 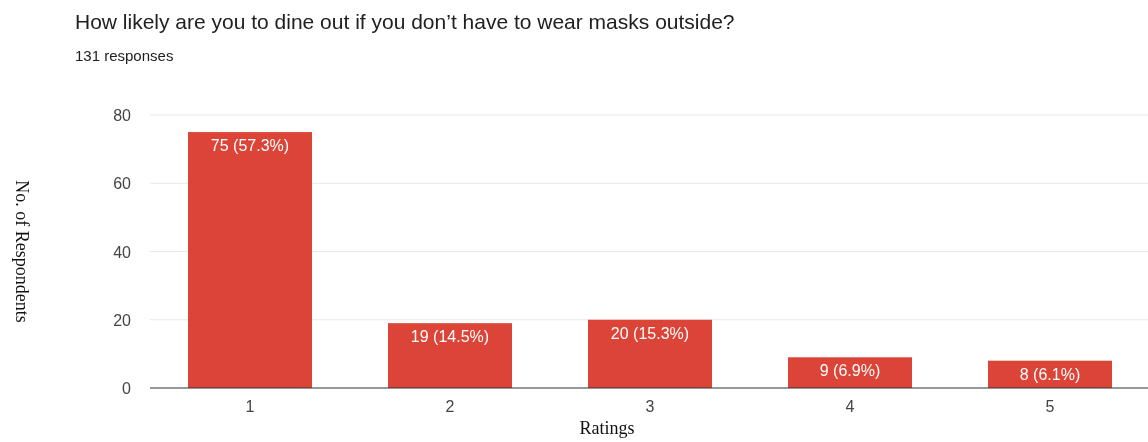 I want to click on y-tick-label: 60, so click(x=122, y=184).